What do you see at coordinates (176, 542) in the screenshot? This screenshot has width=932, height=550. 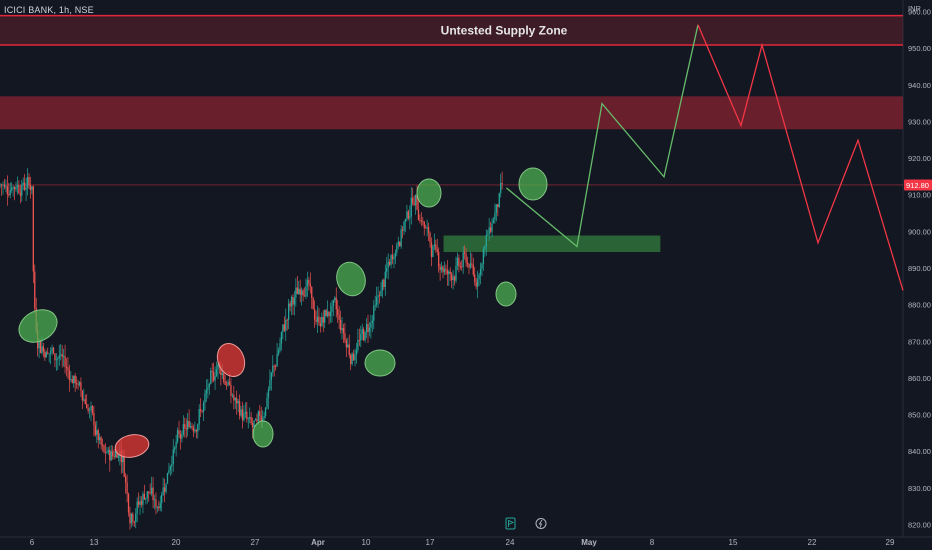 I see `time-tick-label: 20` at bounding box center [176, 542].